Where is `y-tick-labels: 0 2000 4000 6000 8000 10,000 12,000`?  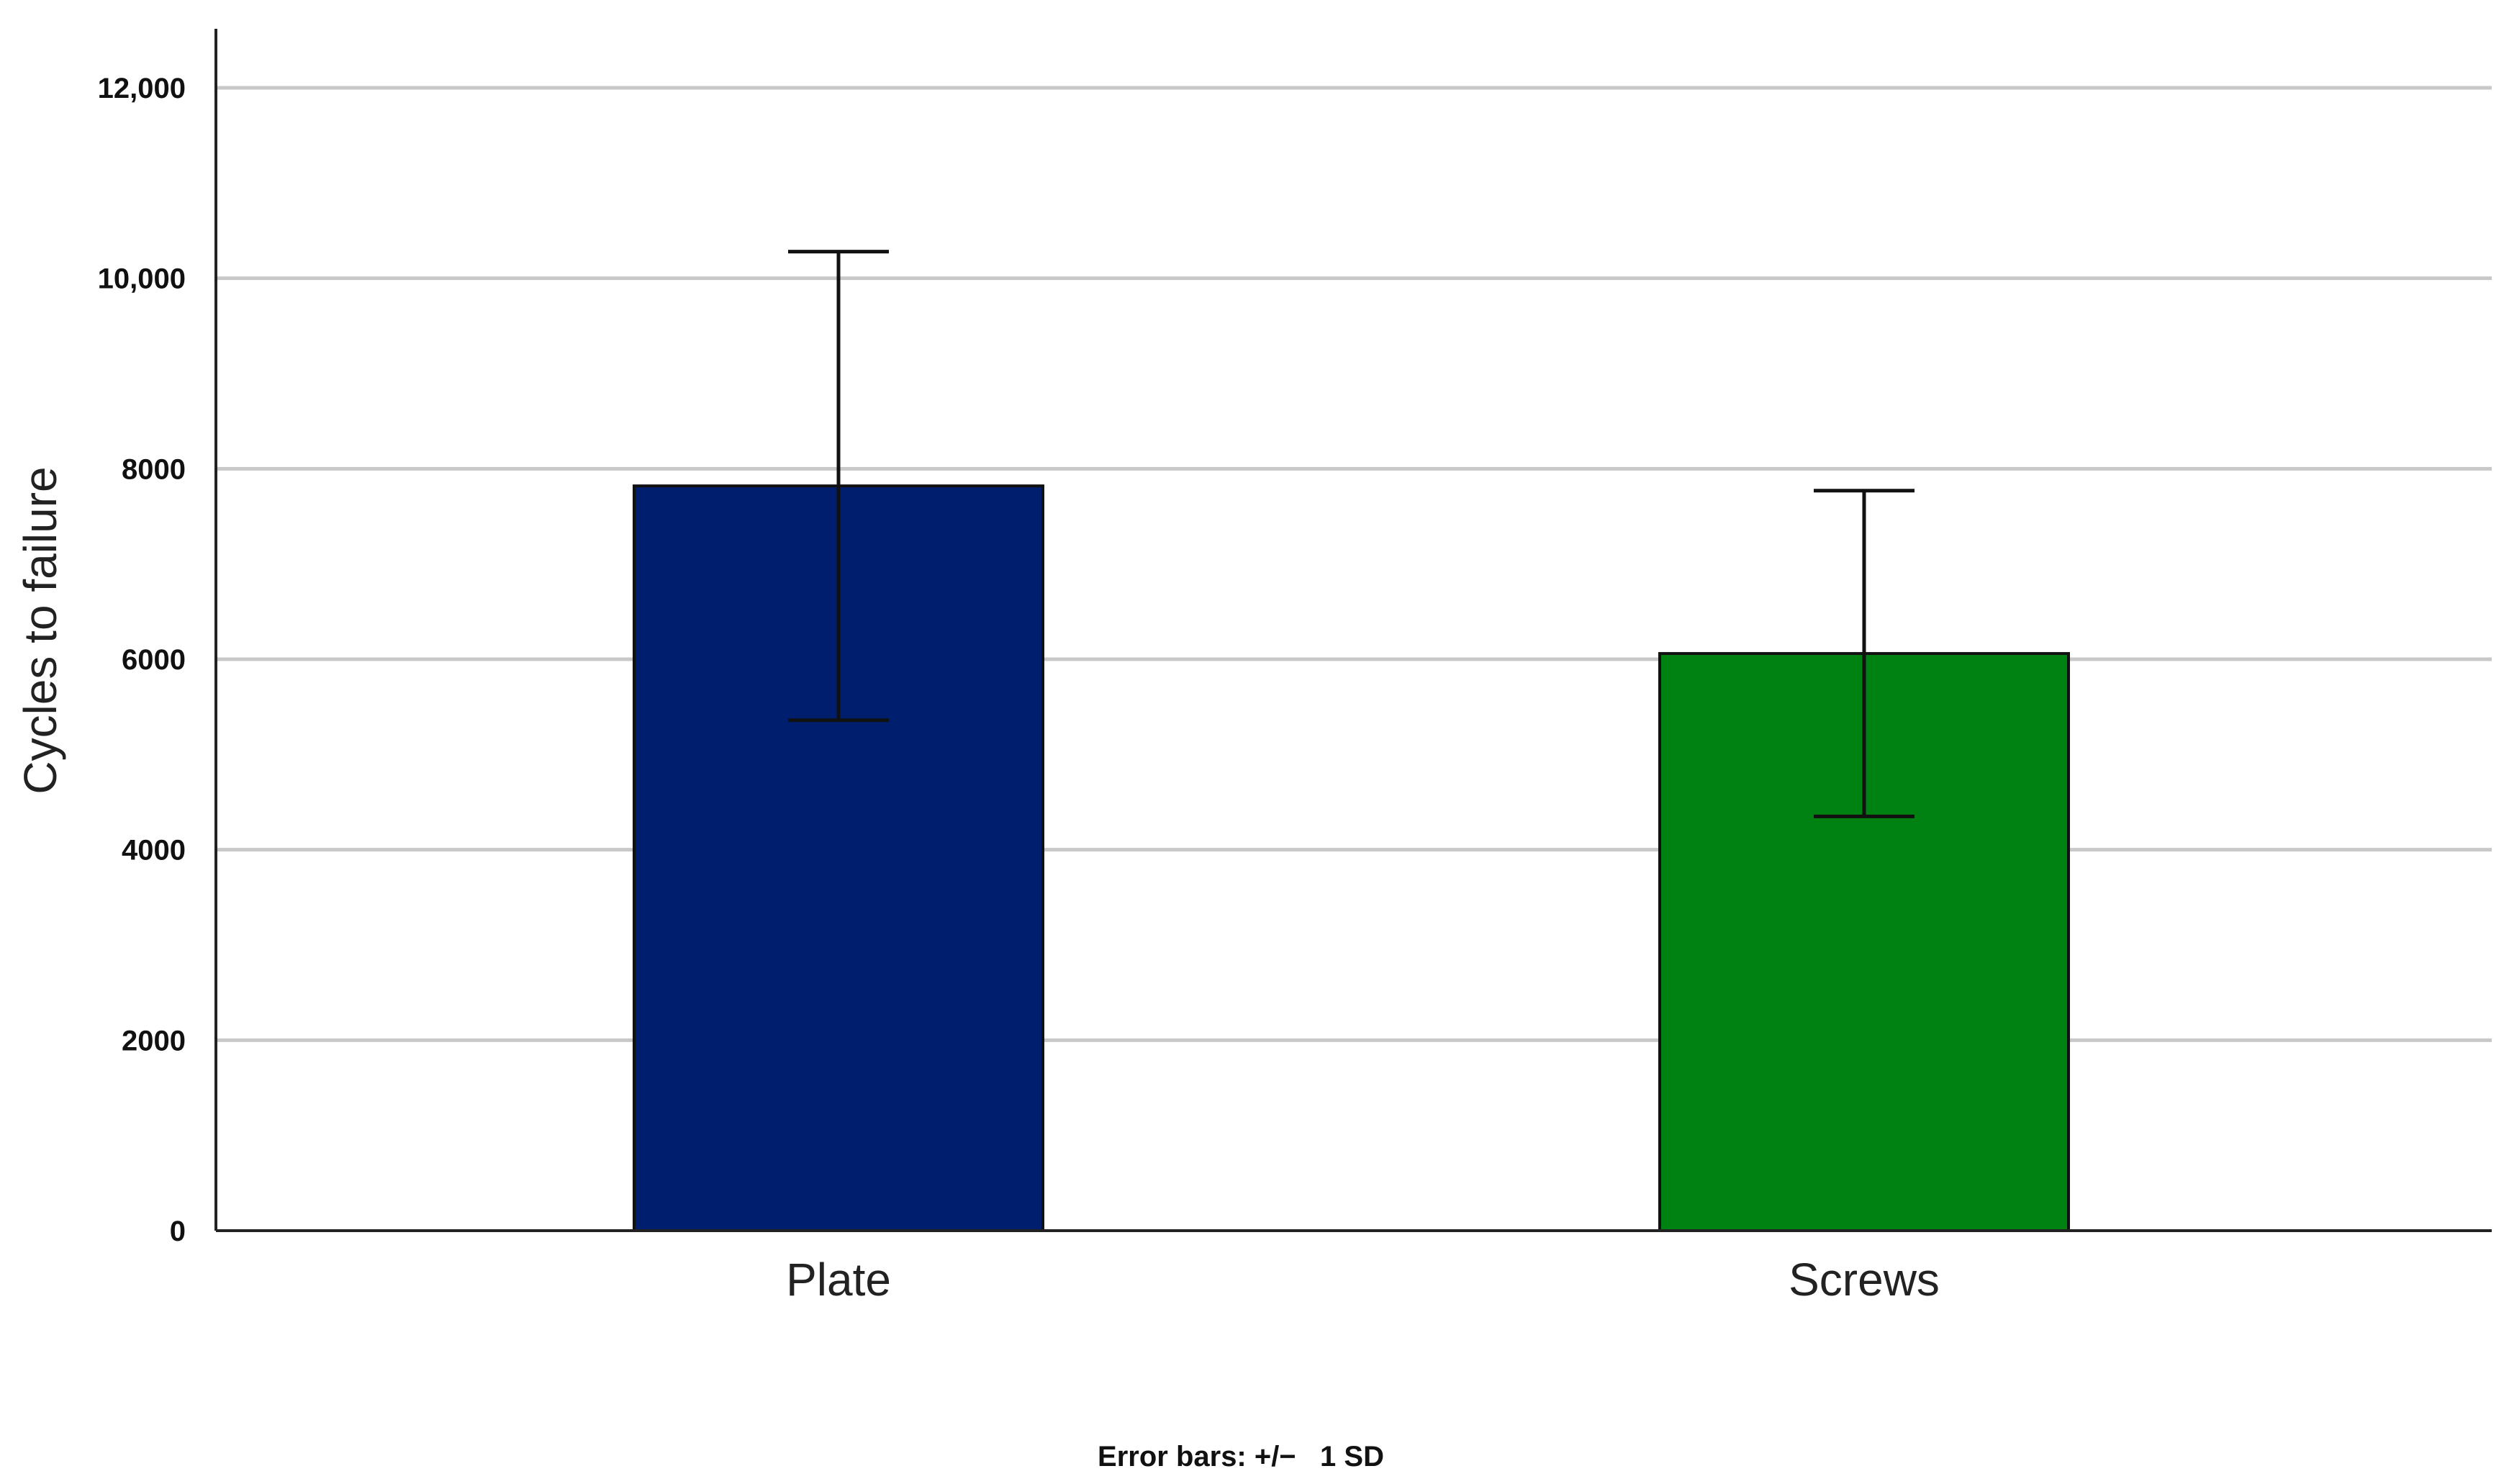 y-tick-labels: 0 2000 4000 6000 8000 10,000 12,000 is located at coordinates (142, 660).